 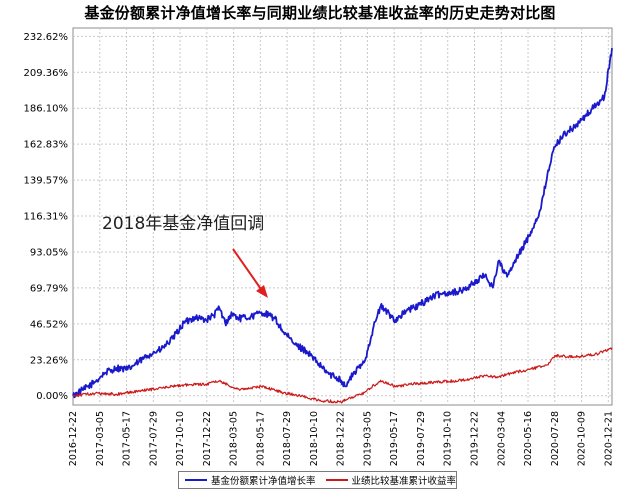 I want to click on legend-item-fund: 基金份额累计净值增长率, so click(x=250, y=480).